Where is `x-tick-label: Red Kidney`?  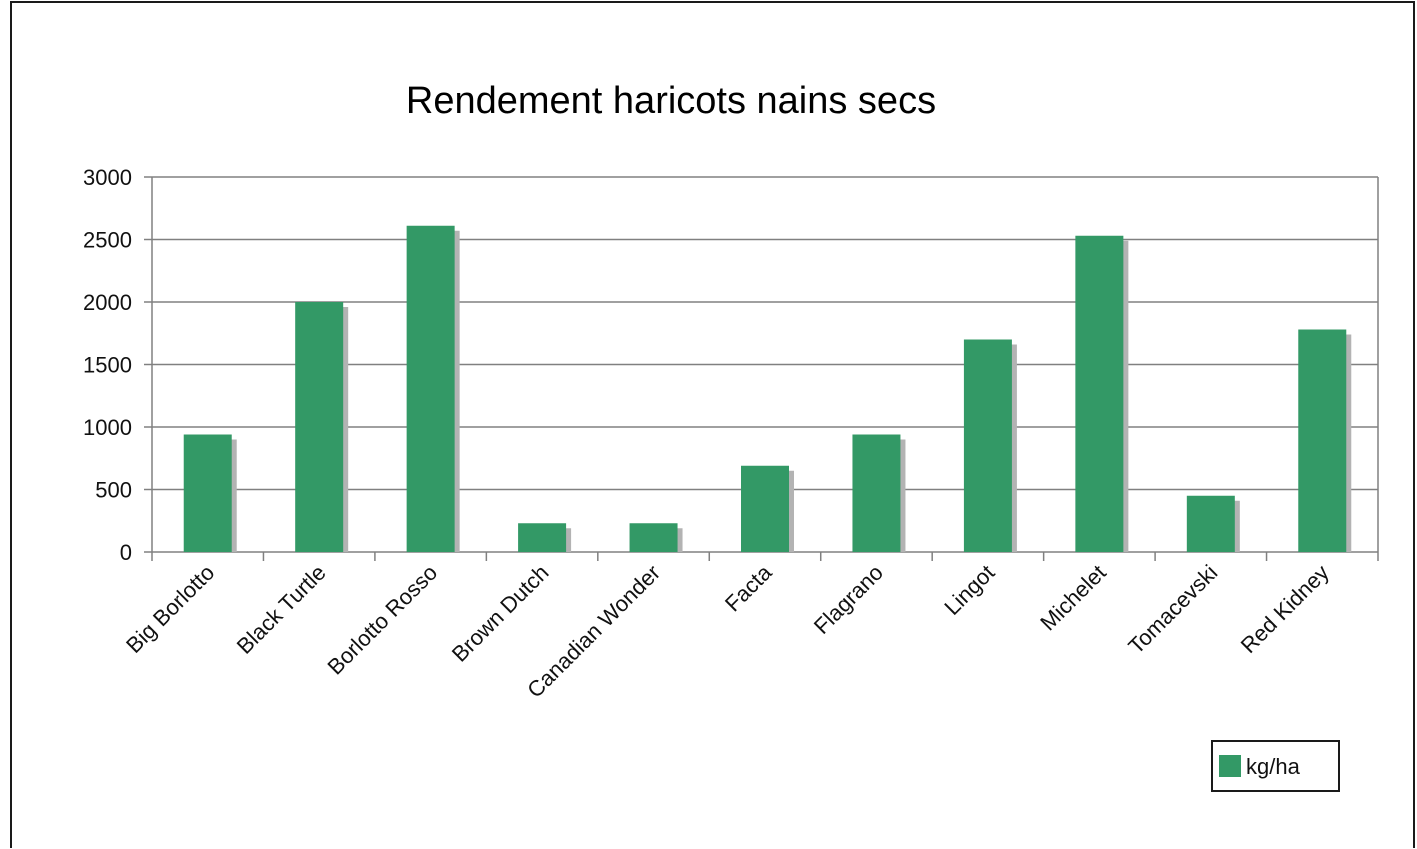
x-tick-label: Red Kidney is located at coordinates (1285, 609).